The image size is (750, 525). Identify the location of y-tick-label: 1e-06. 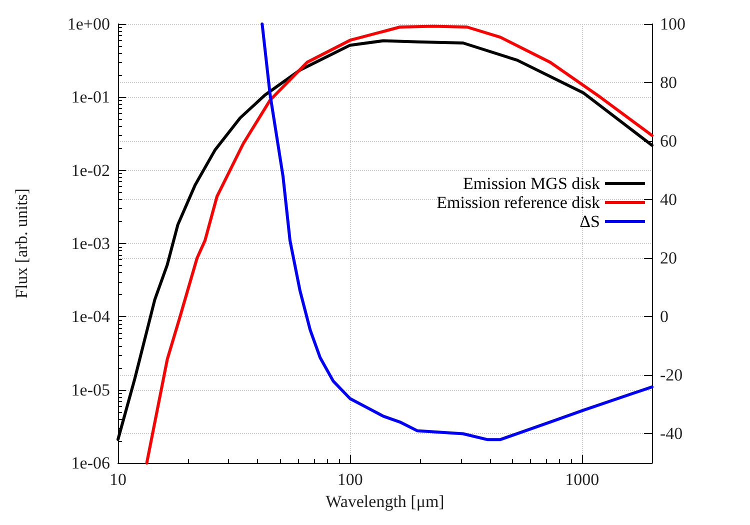
(90, 463).